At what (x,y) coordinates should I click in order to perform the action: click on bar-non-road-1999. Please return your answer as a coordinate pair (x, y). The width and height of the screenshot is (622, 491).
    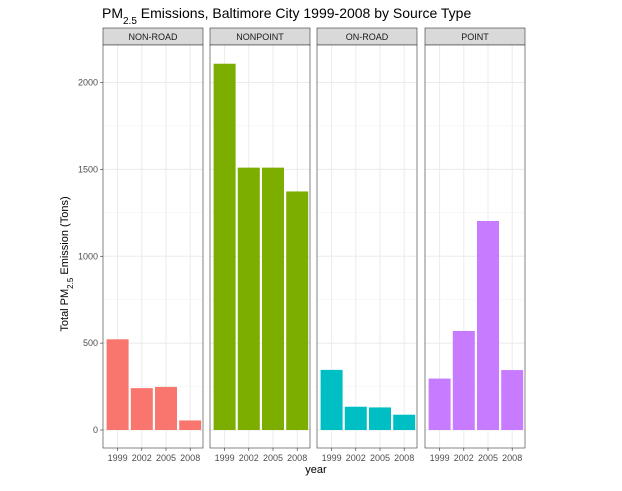
    Looking at the image, I should click on (117, 384).